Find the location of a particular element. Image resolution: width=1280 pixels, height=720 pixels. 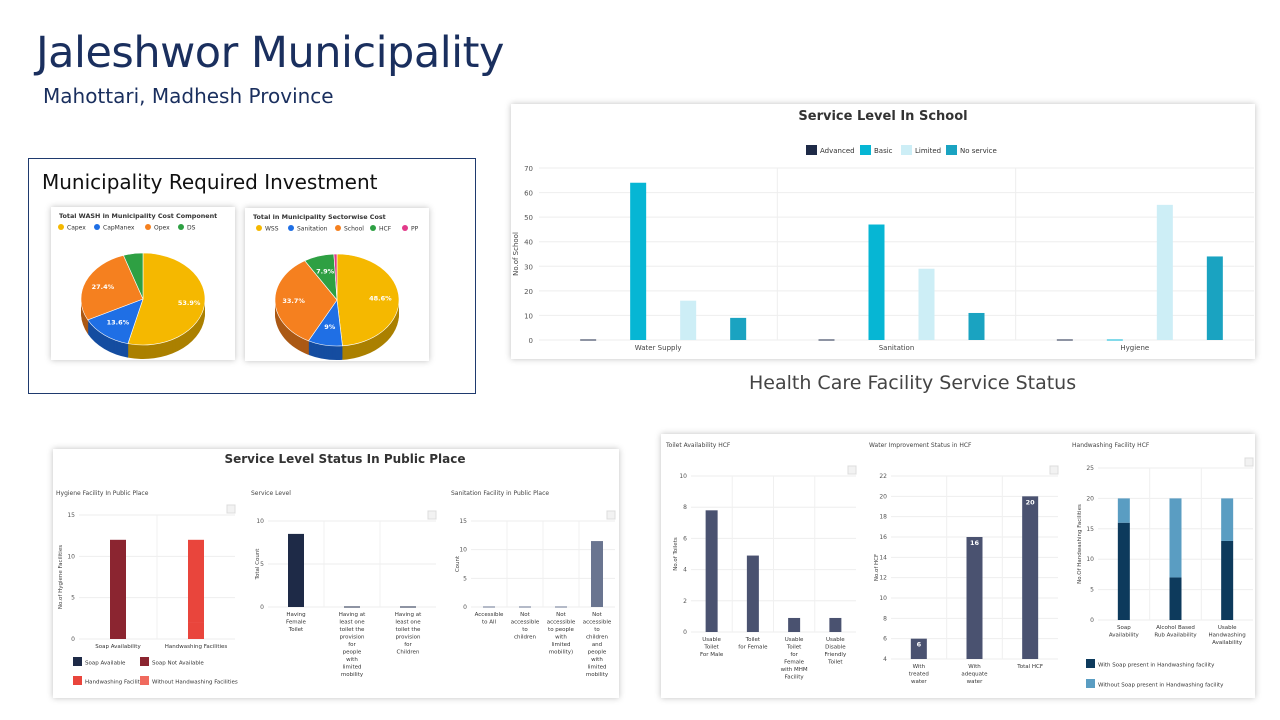

investment-title: Municipality Required Investment is located at coordinates (210, 182).